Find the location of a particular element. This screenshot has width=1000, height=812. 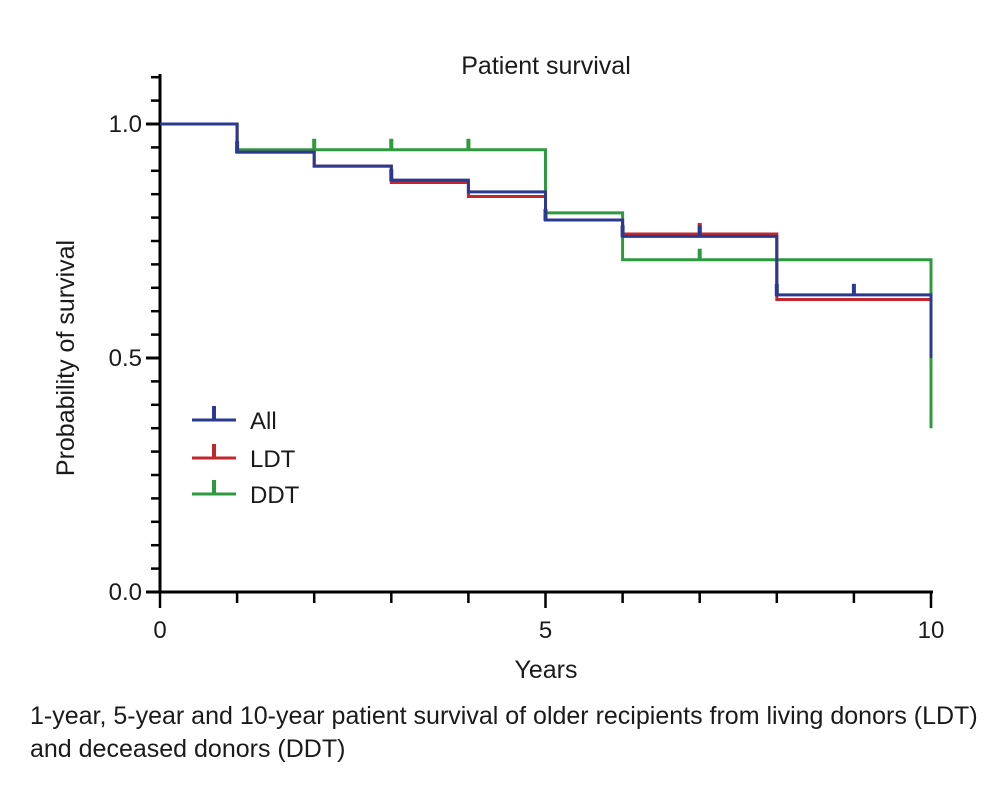

y-tick-label: 0.5 is located at coordinates (125, 358).